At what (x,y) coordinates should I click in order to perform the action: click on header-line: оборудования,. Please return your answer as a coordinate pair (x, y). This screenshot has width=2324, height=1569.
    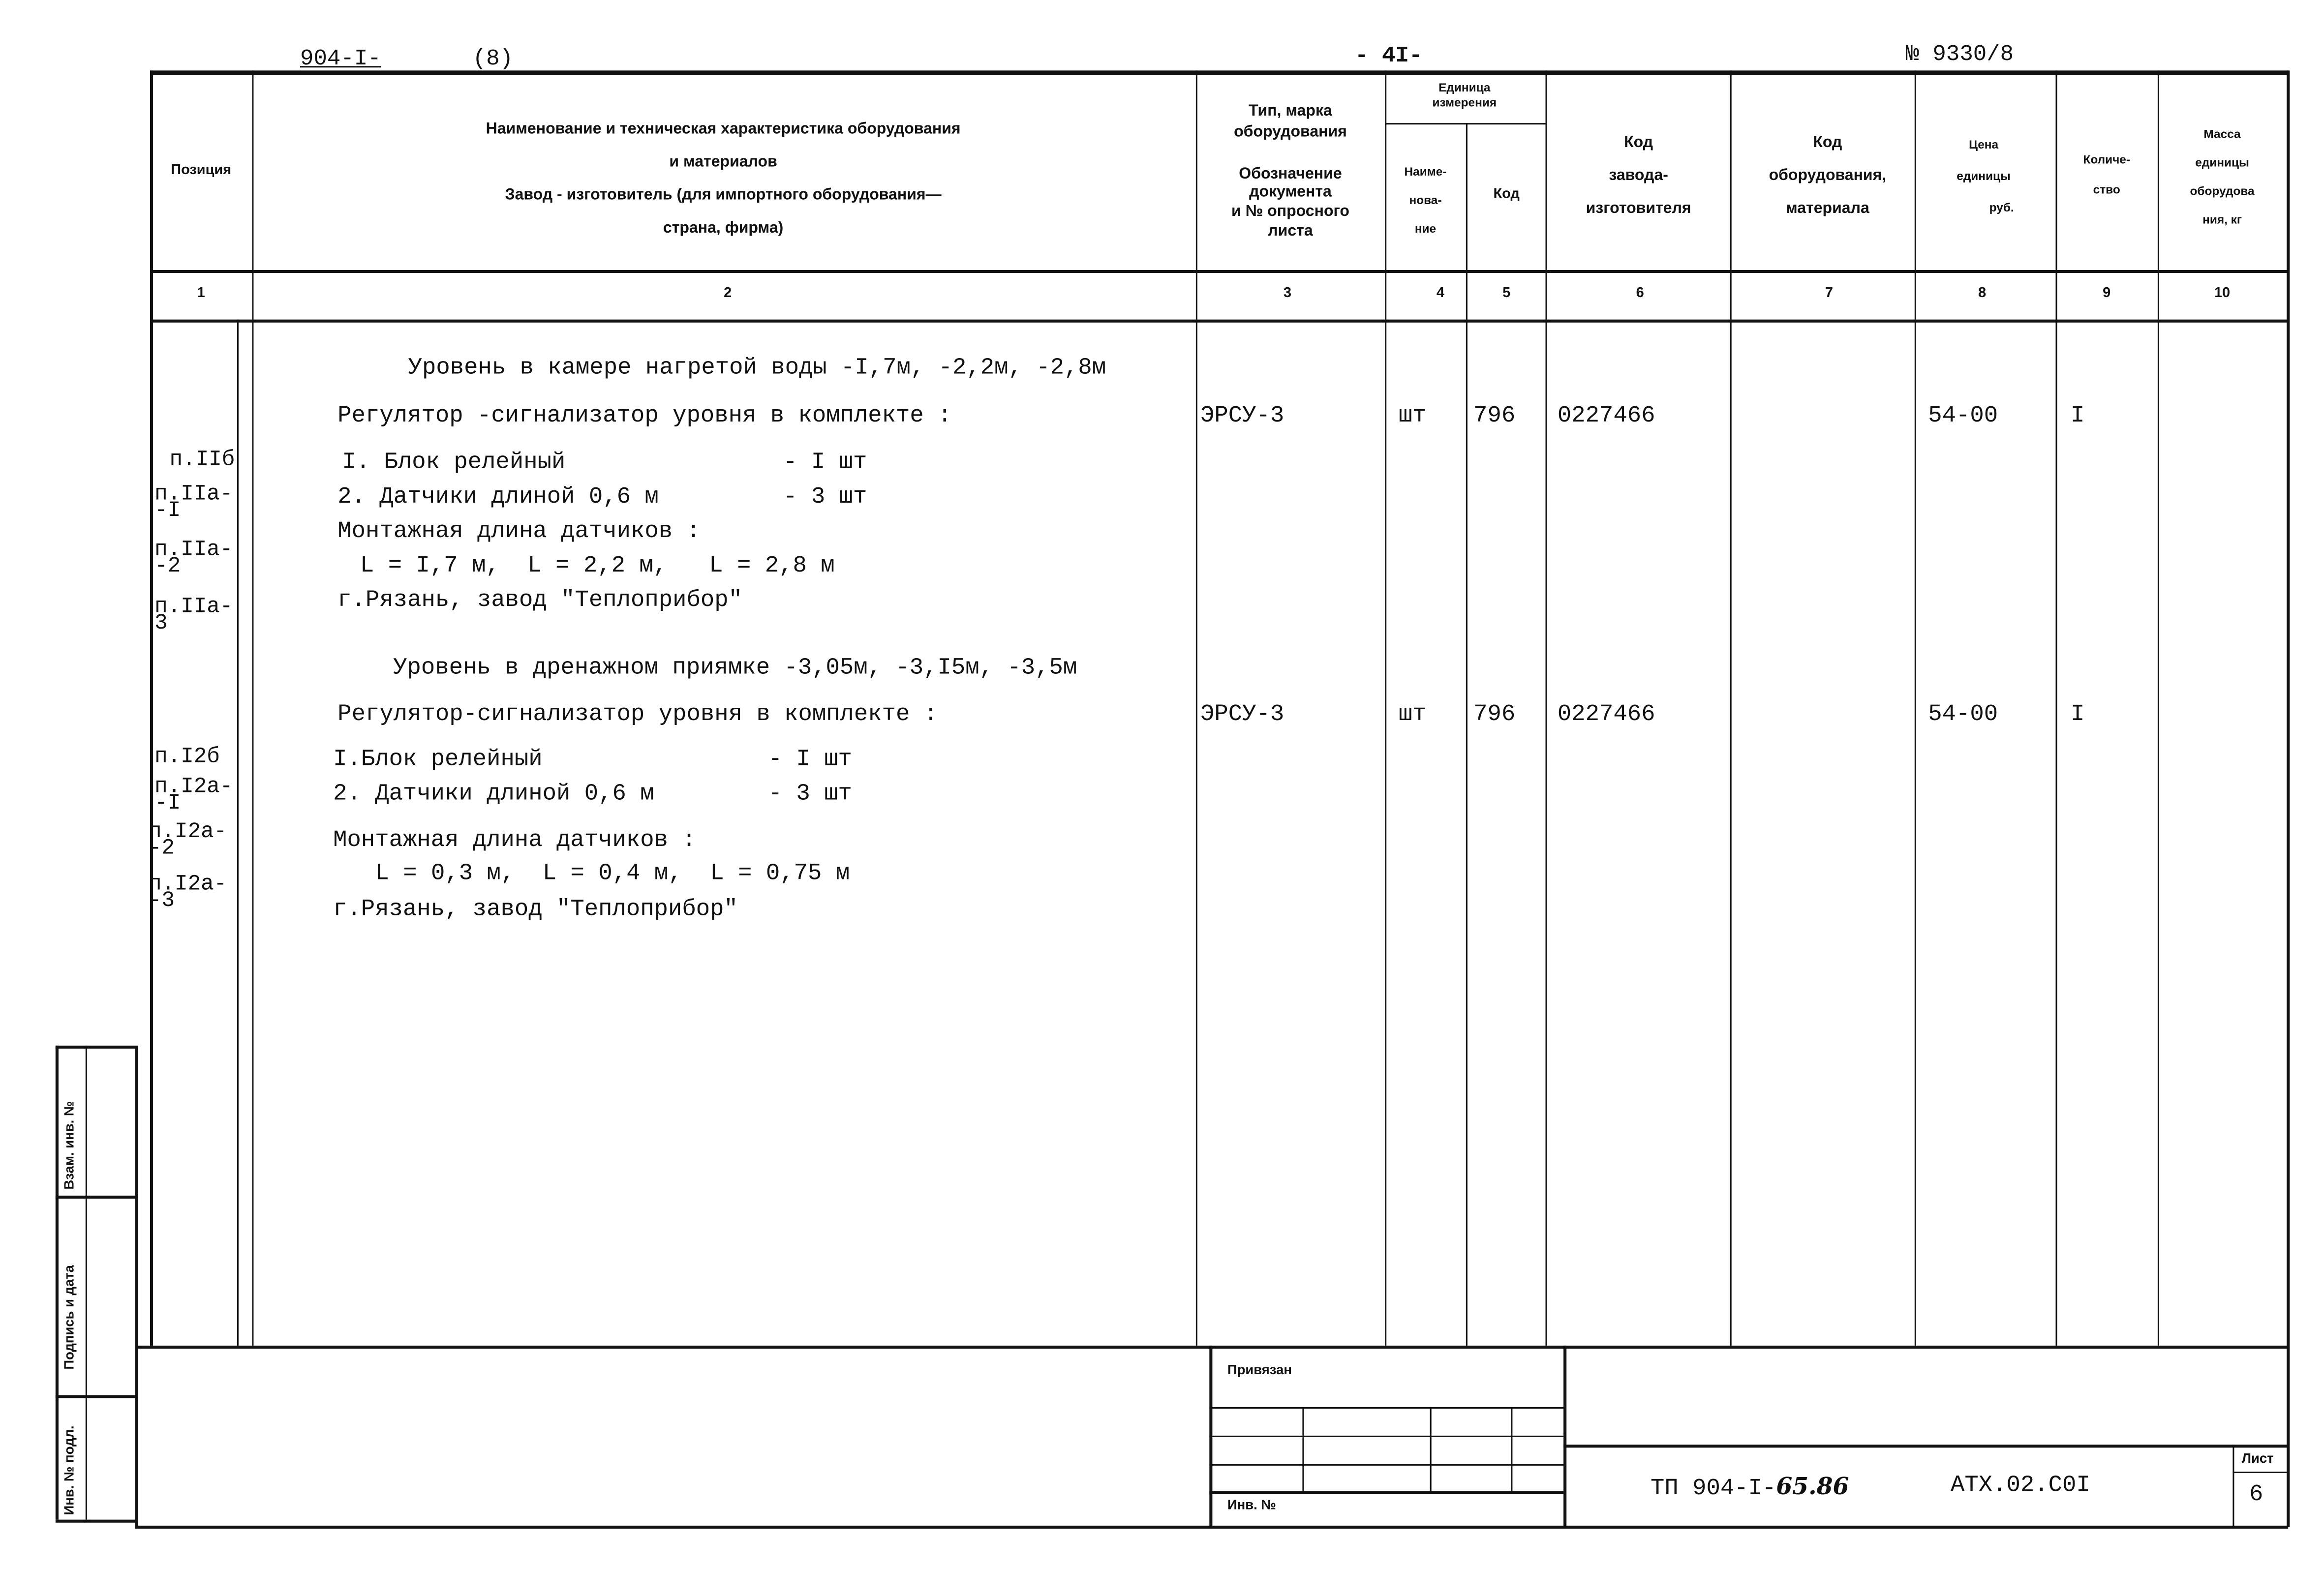
    Looking at the image, I should click on (1828, 175).